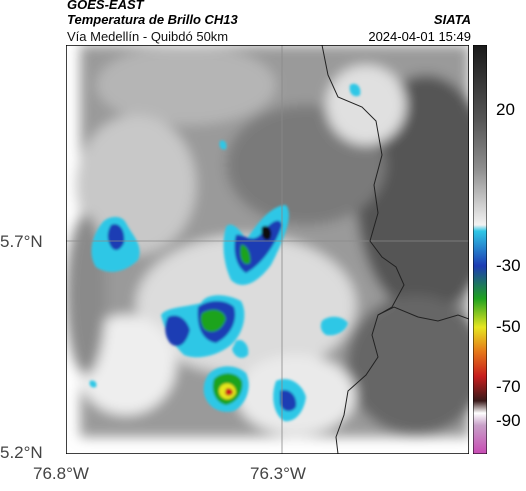 The height and width of the screenshot is (491, 526). Describe the element at coordinates (61, 473) in the screenshot. I see `lon-tick-76.8: 76.8°W` at that location.